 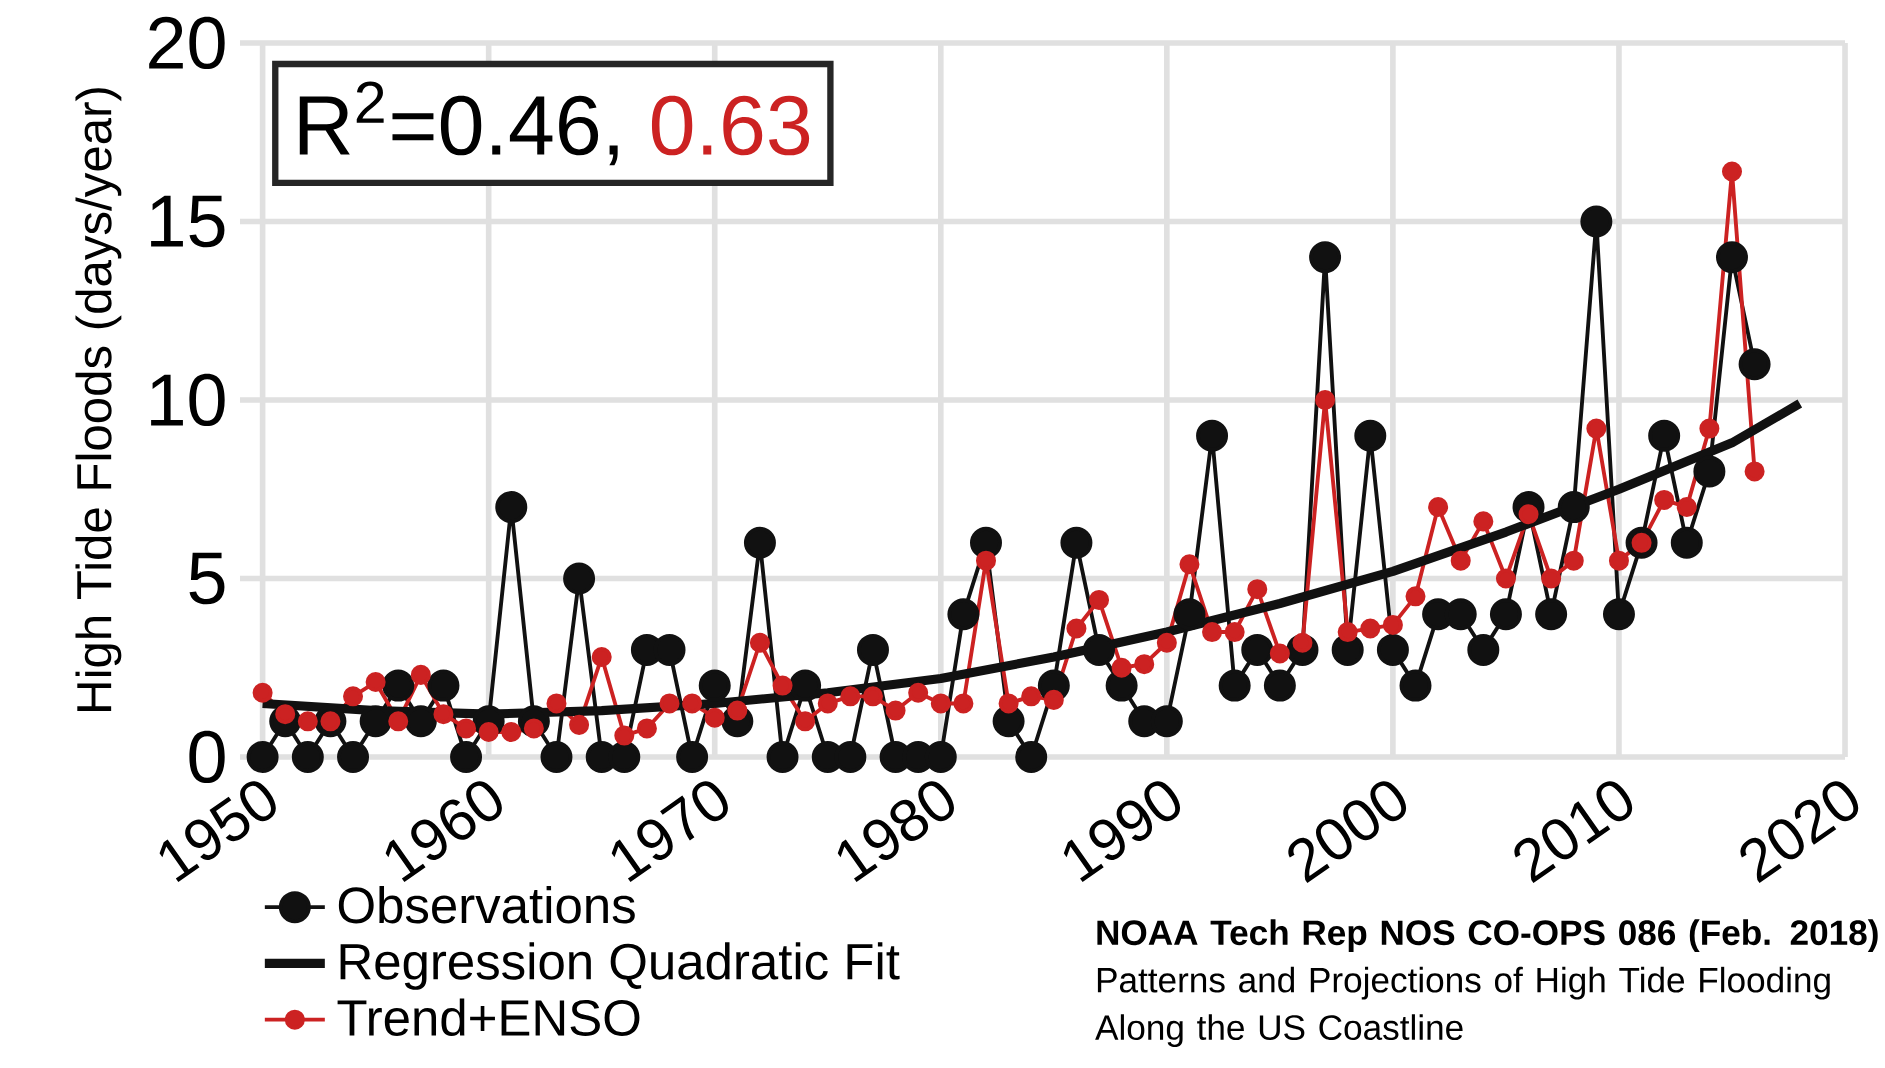 What do you see at coordinates (458, 123) in the screenshot?
I see `annotation: R$^{2}$=0.46,` at bounding box center [458, 123].